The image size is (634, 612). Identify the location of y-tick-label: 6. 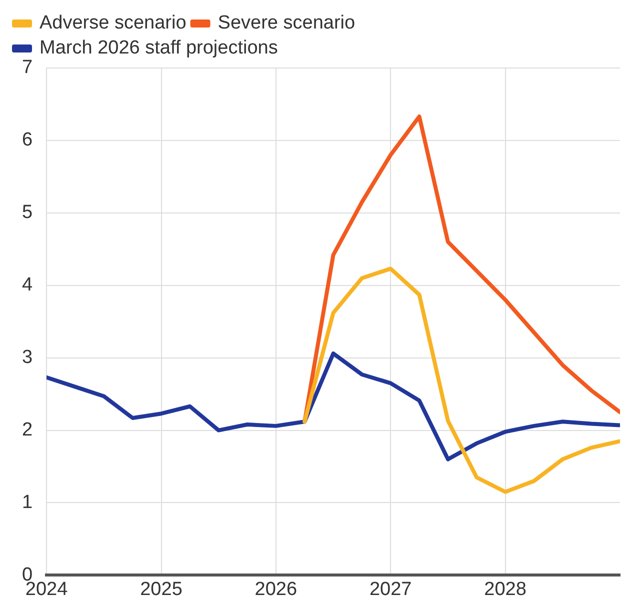
(27, 140).